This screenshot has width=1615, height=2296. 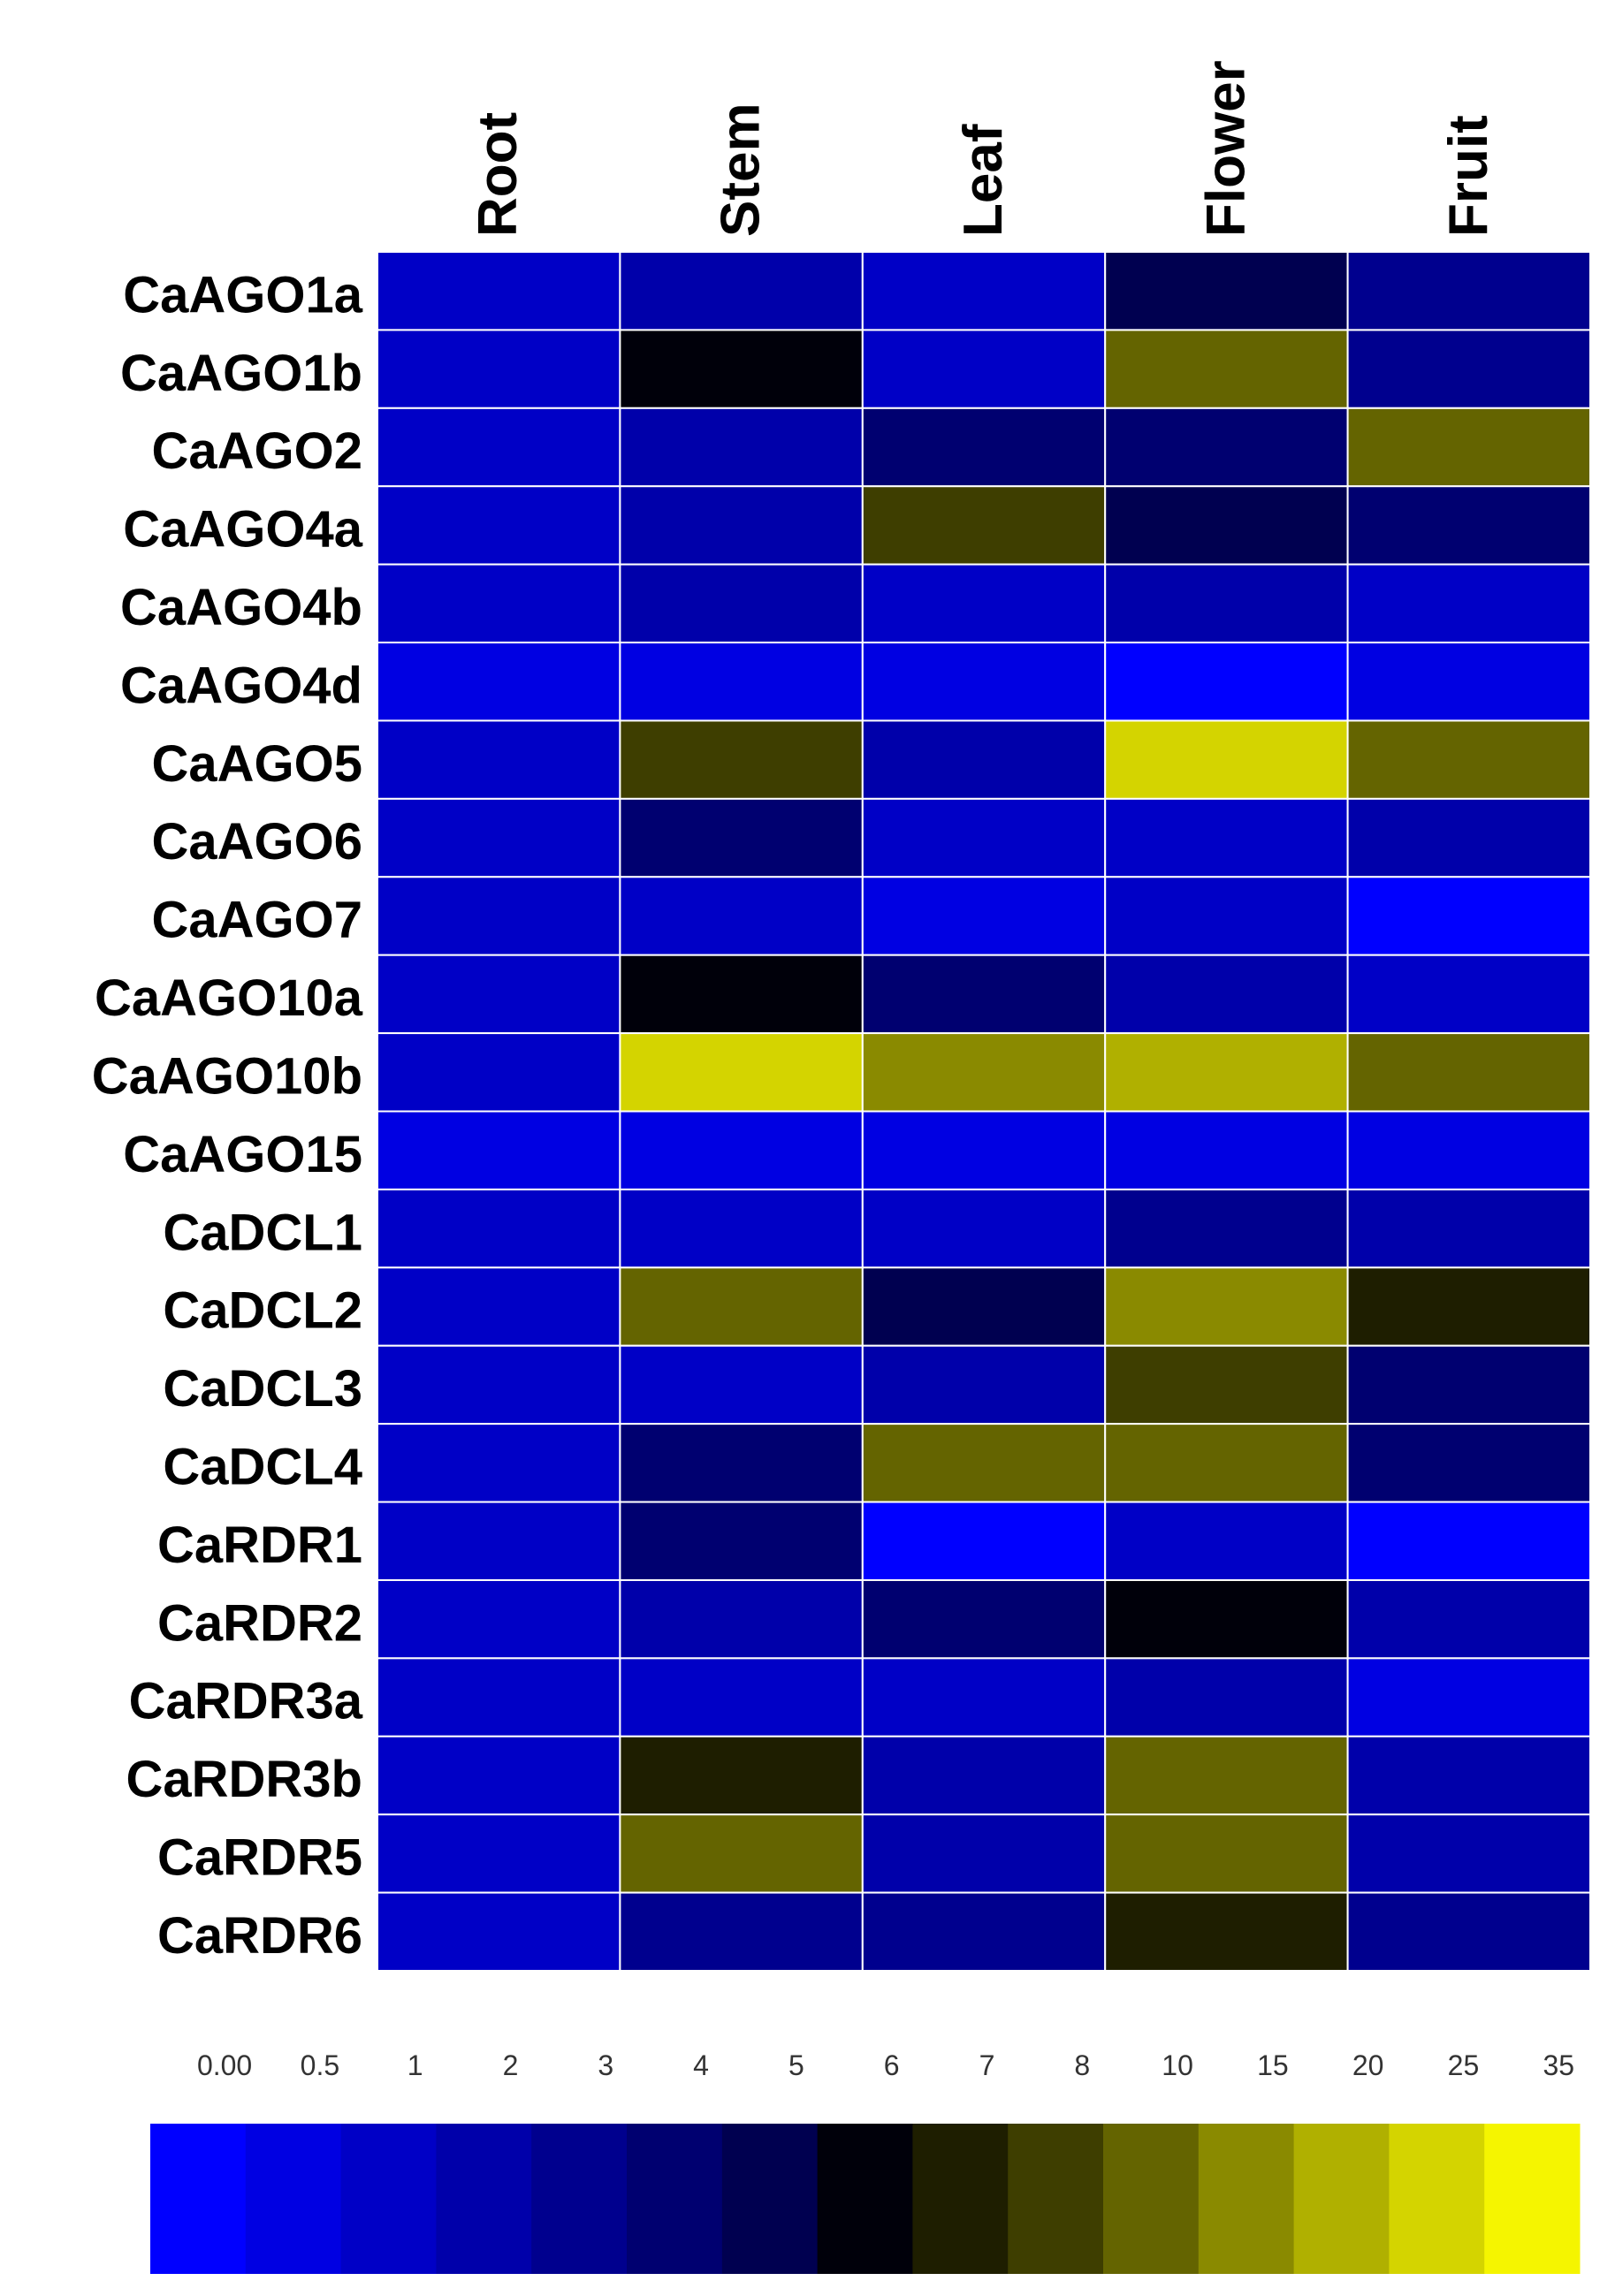 What do you see at coordinates (1082, 2065) in the screenshot?
I see `colorbar-tick-label: 8` at bounding box center [1082, 2065].